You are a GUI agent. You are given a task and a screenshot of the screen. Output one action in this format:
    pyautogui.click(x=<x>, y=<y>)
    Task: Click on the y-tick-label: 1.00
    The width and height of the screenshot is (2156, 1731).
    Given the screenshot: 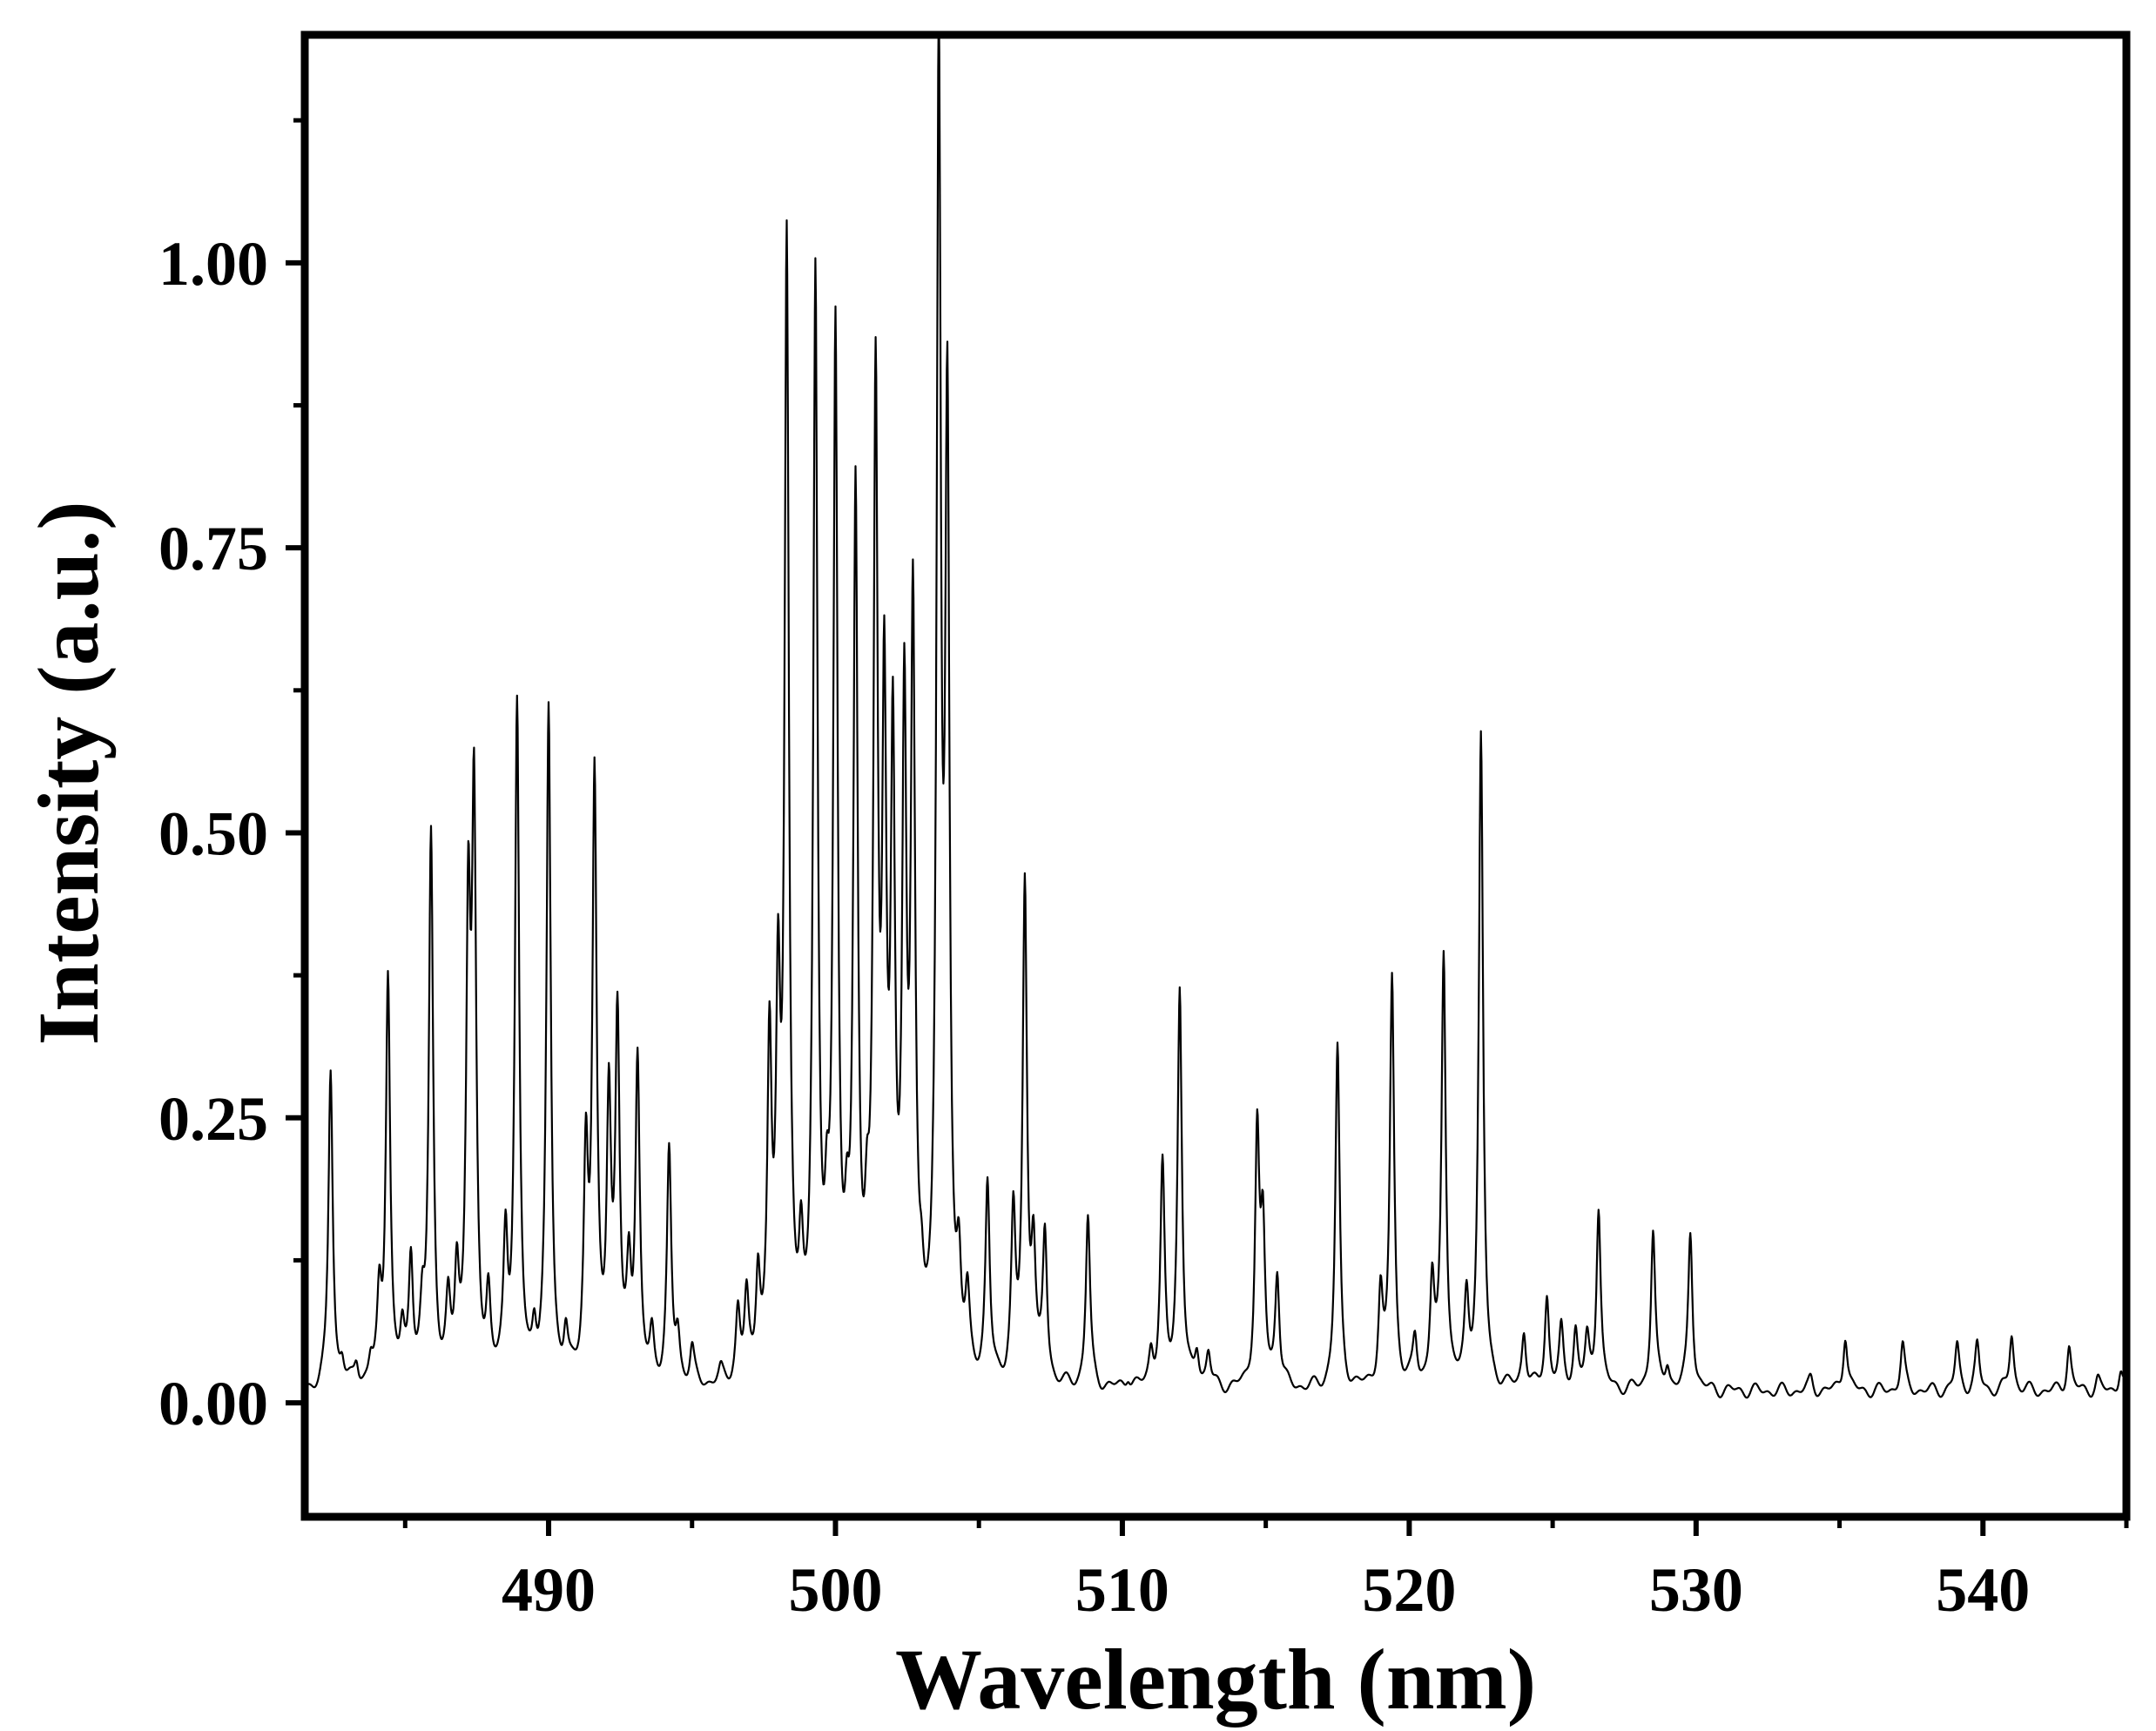 What is the action you would take?
    pyautogui.click(x=213, y=264)
    